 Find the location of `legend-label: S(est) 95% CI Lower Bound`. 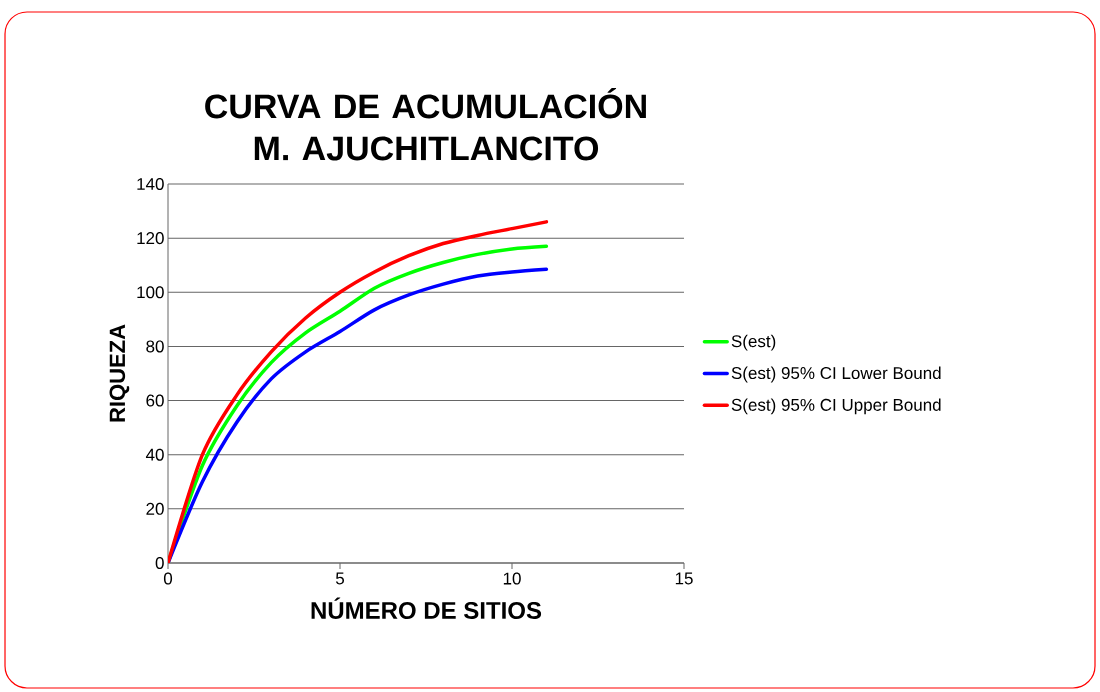

legend-label: S(est) 95% CI Lower Bound is located at coordinates (836, 374).